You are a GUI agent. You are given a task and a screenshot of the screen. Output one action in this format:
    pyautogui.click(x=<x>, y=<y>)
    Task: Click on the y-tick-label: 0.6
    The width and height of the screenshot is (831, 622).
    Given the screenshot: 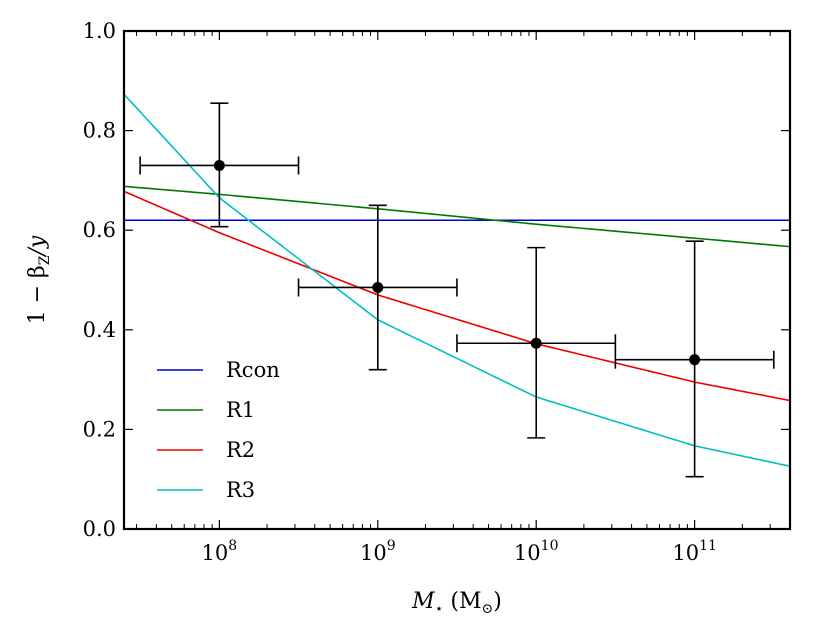 What is the action you would take?
    pyautogui.click(x=99, y=230)
    